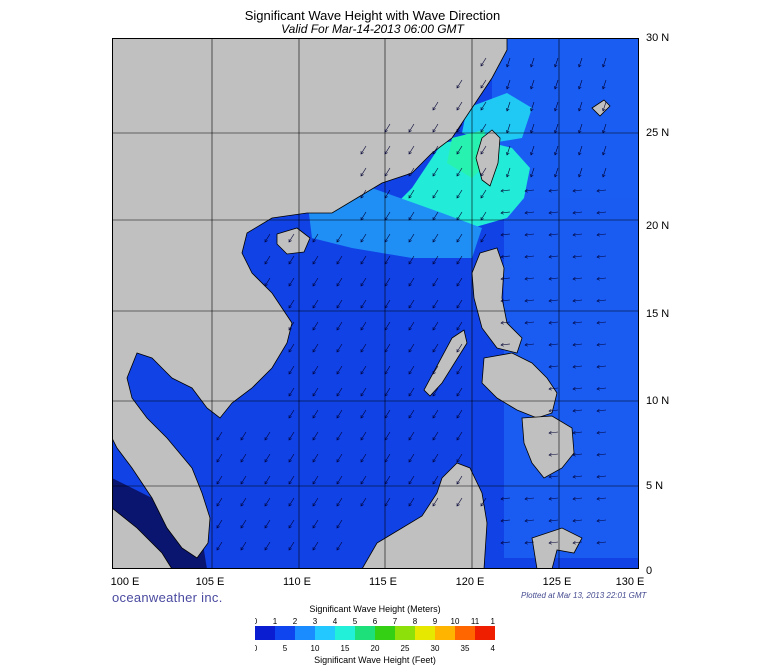  Describe the element at coordinates (405, 648) in the screenshot. I see `colorbar-feet-tick: 25` at that location.